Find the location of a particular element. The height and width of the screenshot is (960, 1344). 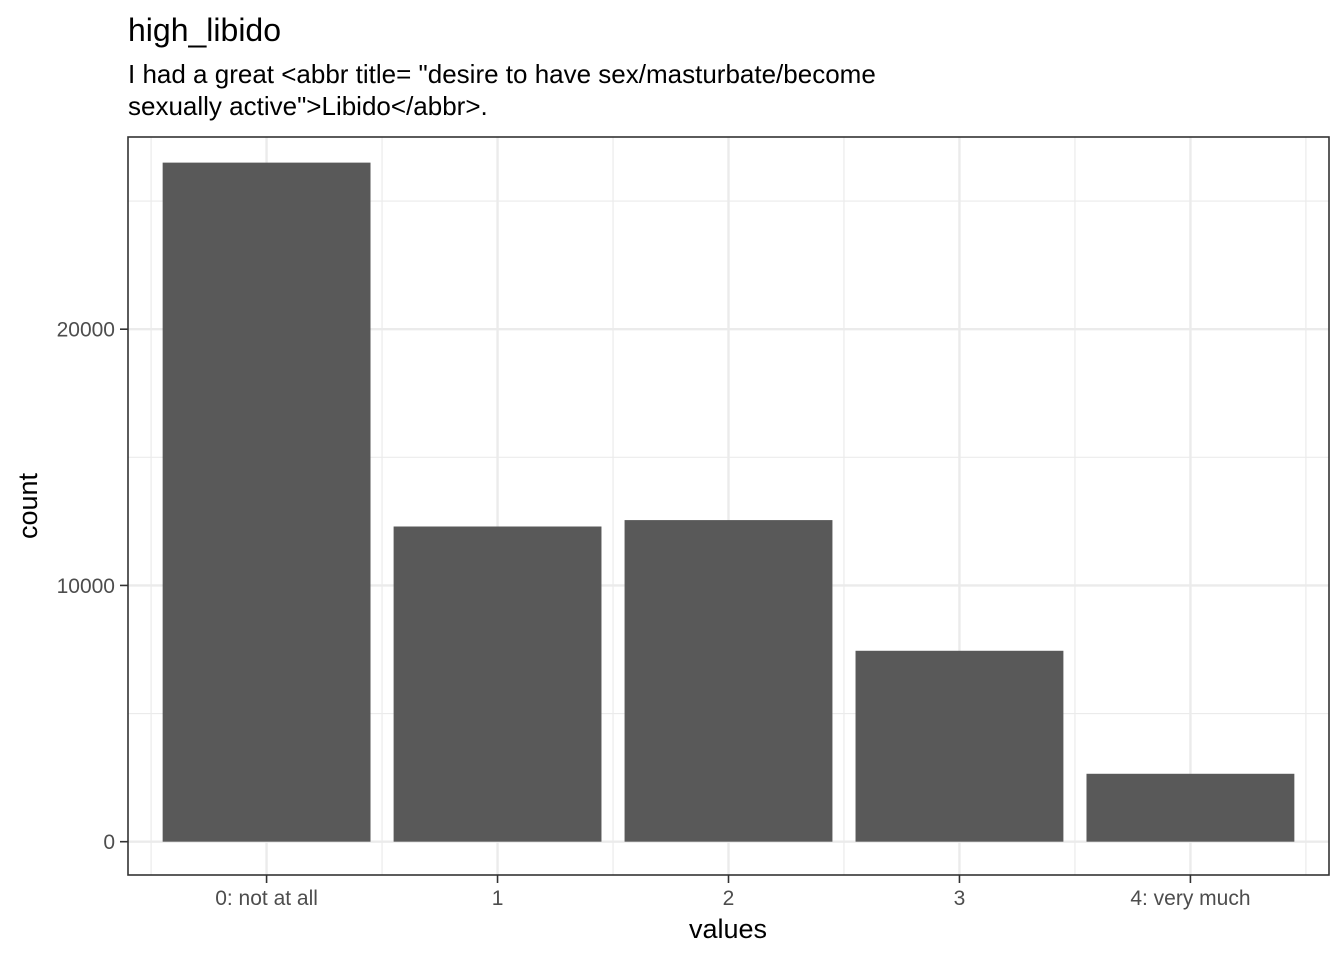

chart-subtitle-line-2: sexually active">Libido</abbr>. is located at coordinates (308, 106).